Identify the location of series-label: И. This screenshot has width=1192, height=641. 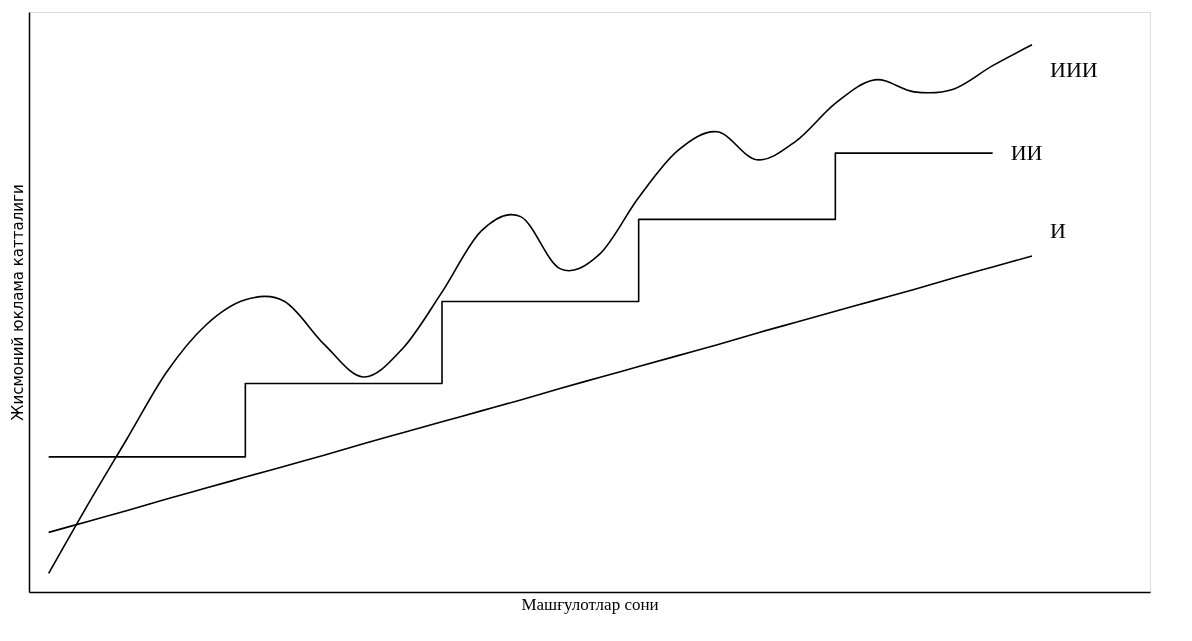
(1058, 231).